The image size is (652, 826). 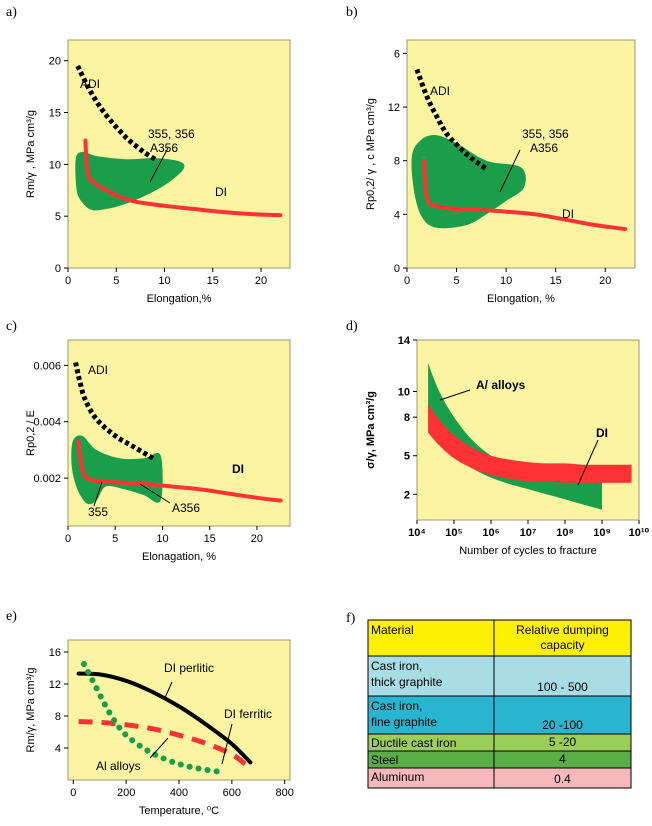 I want to click on table-cell-material-line: Cast iron,, so click(x=396, y=706).